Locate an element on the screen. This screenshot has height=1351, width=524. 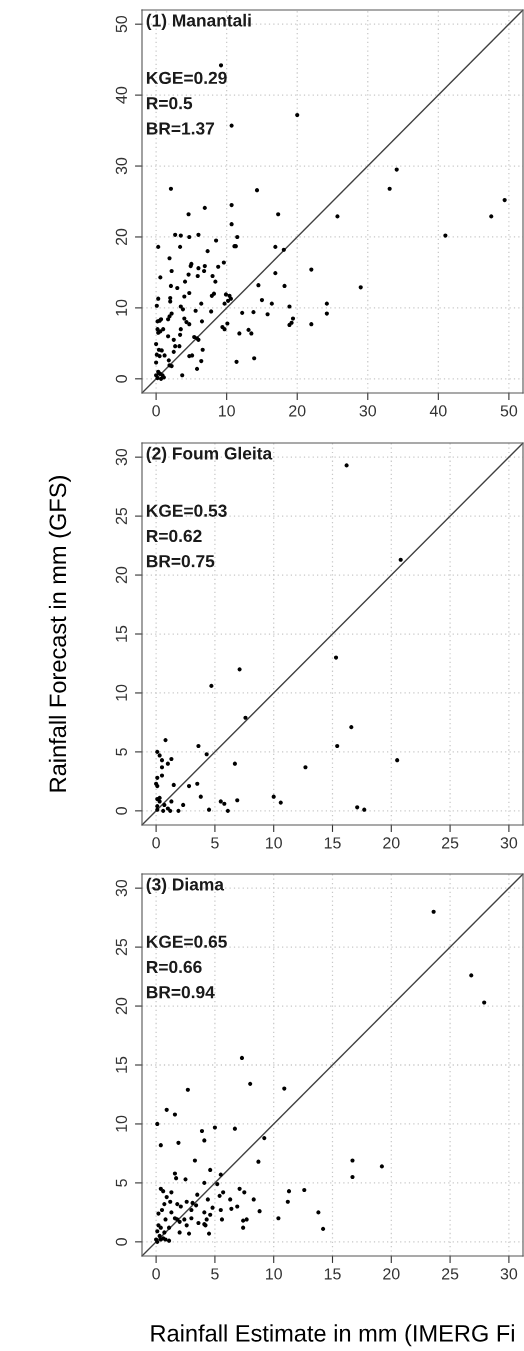
annotation: BR=1.37 is located at coordinates (180, 128).